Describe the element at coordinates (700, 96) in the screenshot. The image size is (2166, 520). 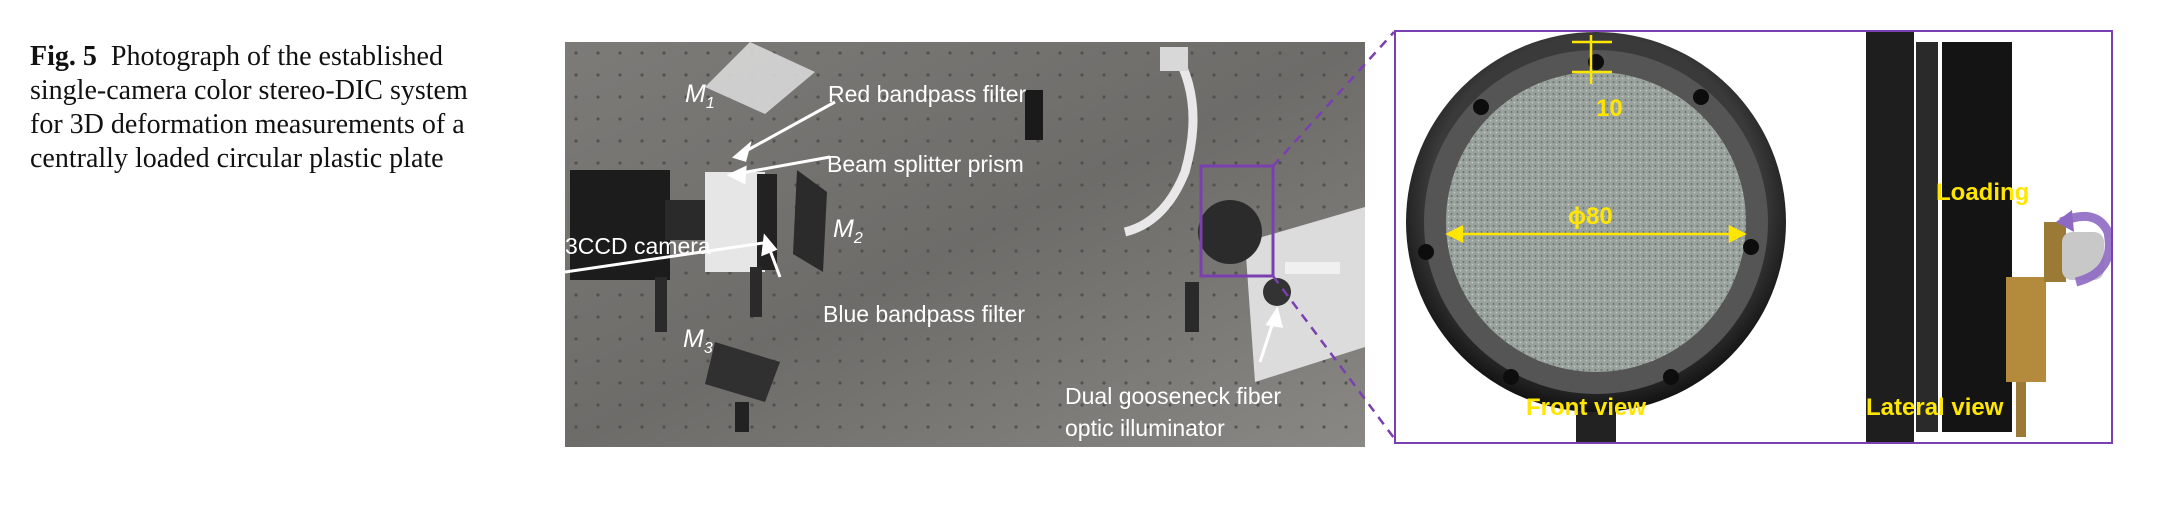
I see `label-m1: M1` at that location.